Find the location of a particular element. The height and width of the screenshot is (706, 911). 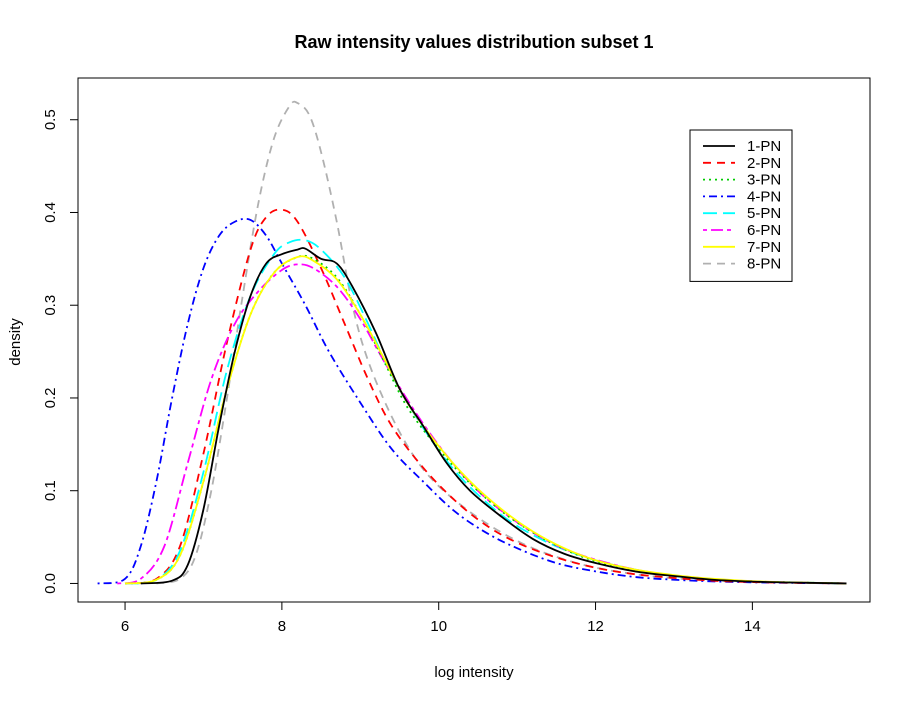

y-tick-label: 0.3 is located at coordinates (50, 305).